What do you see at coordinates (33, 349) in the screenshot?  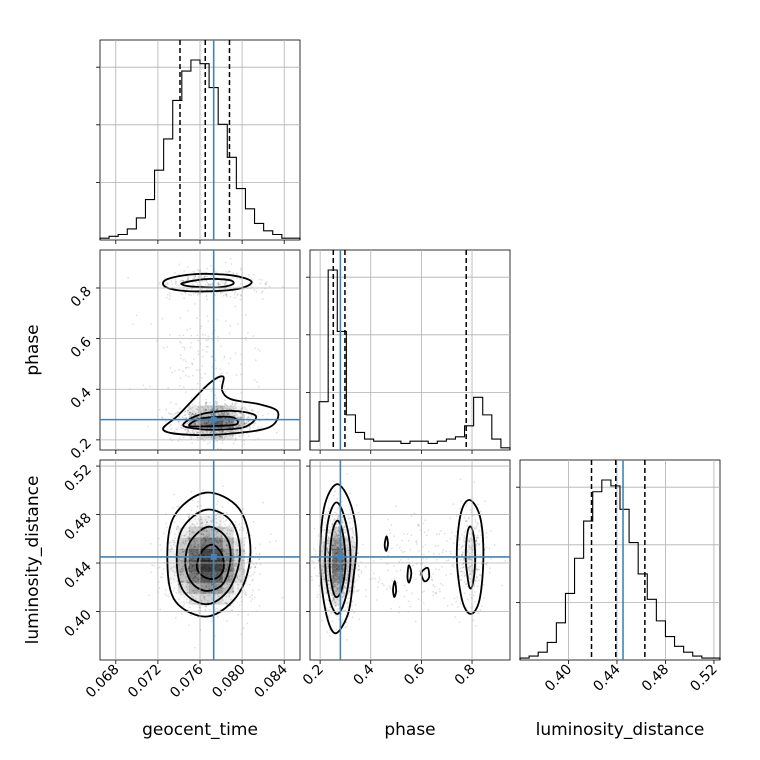 I see `y-axis-label-phase: phase` at bounding box center [33, 349].